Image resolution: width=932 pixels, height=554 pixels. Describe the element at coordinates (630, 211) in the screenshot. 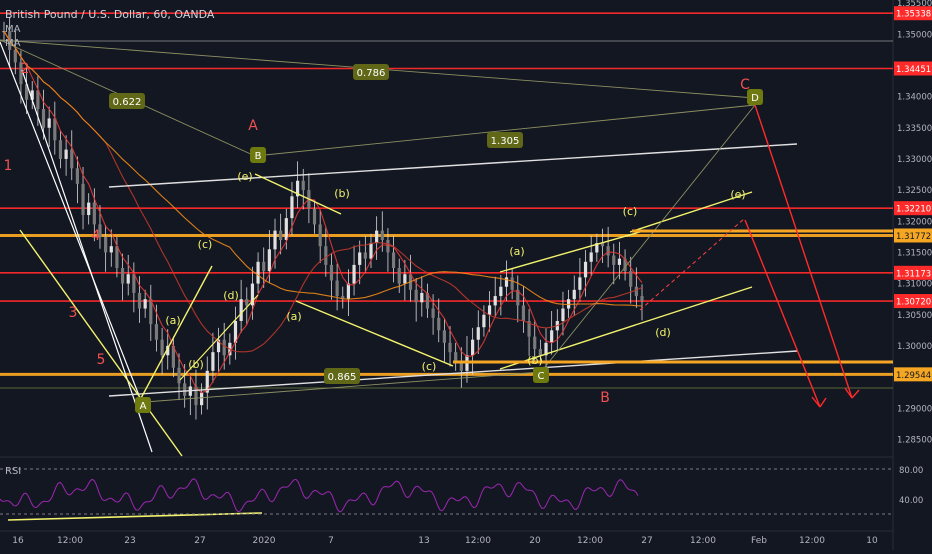

I see `wave-label: (c)` at that location.